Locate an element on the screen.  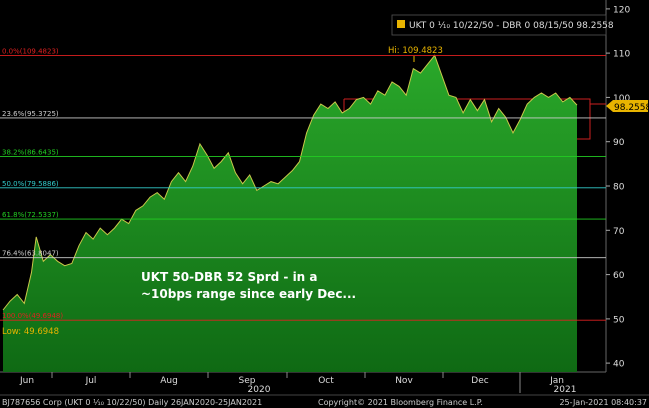
x-tick-label: Dec is located at coordinates (479, 381).